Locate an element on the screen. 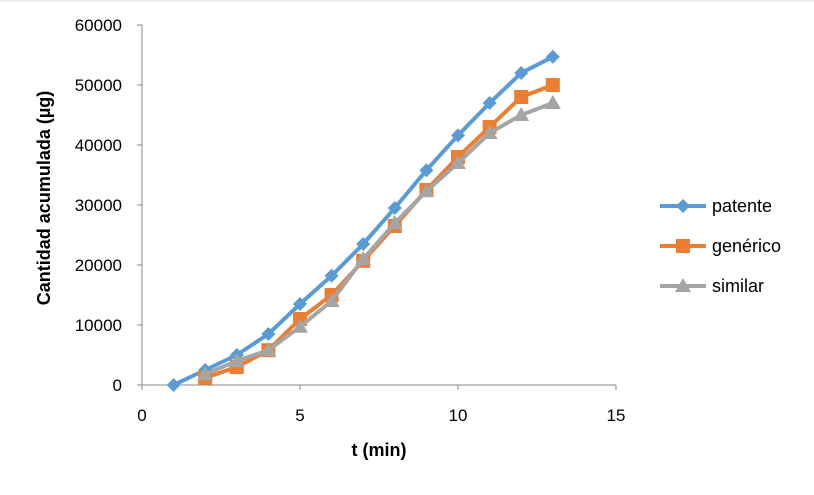 Image resolution: width=814 pixels, height=495 pixels. x-axis-title: t (min) is located at coordinates (379, 450).